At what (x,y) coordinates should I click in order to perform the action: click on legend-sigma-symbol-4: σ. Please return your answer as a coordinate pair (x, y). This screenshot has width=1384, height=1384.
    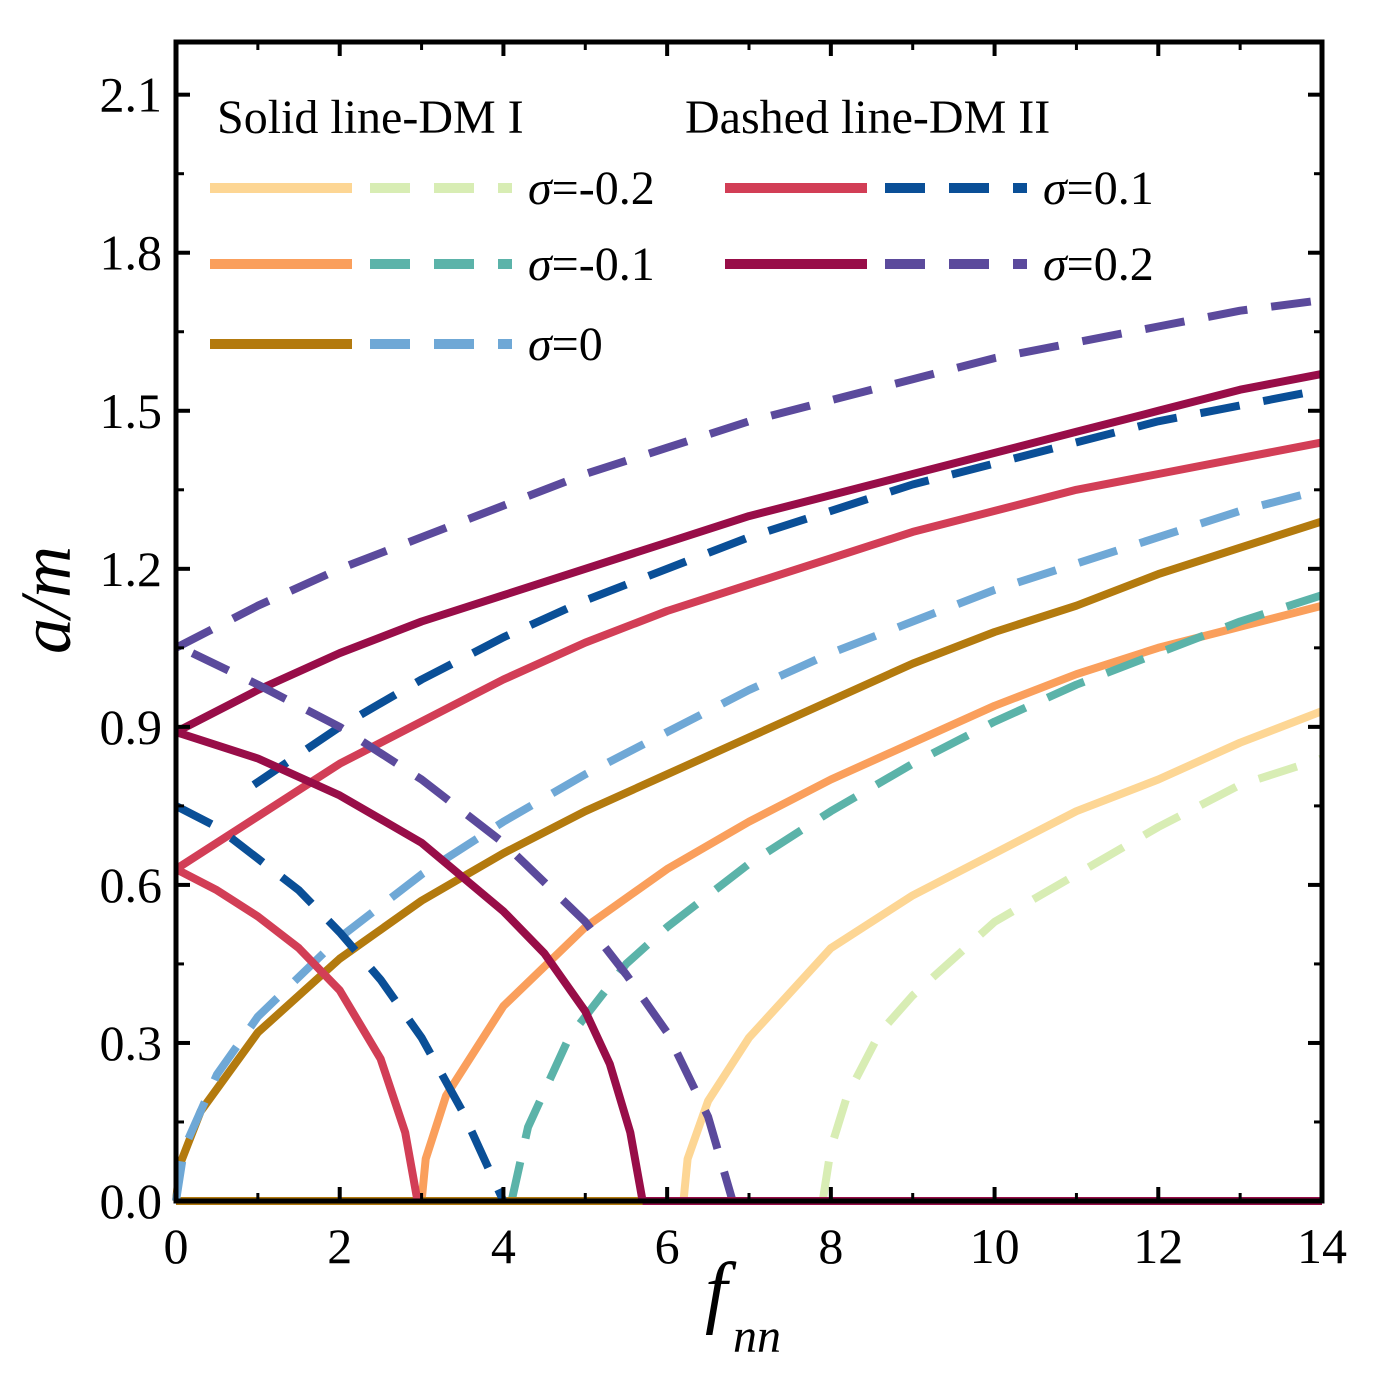
    Looking at the image, I should click on (1056, 264).